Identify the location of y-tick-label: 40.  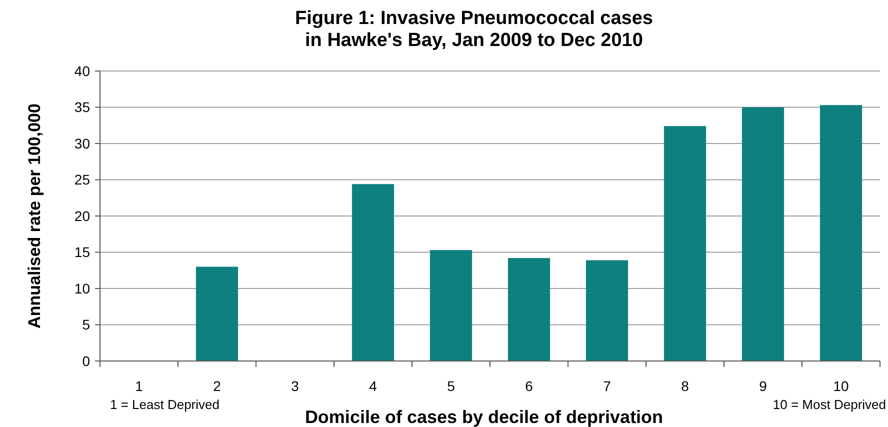
(82, 70).